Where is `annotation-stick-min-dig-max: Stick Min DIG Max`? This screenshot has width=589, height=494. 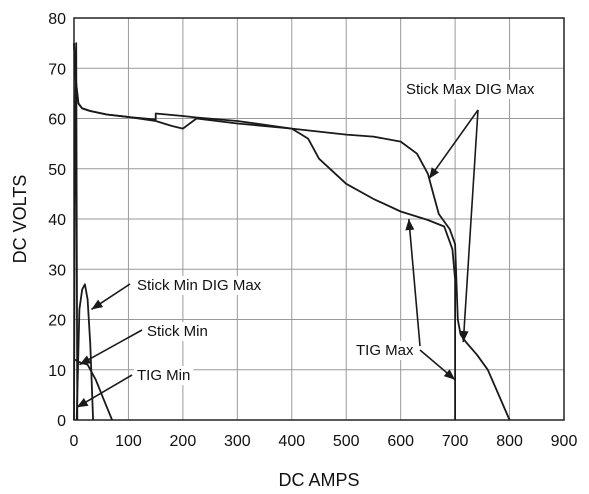
annotation-stick-min-dig-max: Stick Min DIG Max is located at coordinates (199, 285).